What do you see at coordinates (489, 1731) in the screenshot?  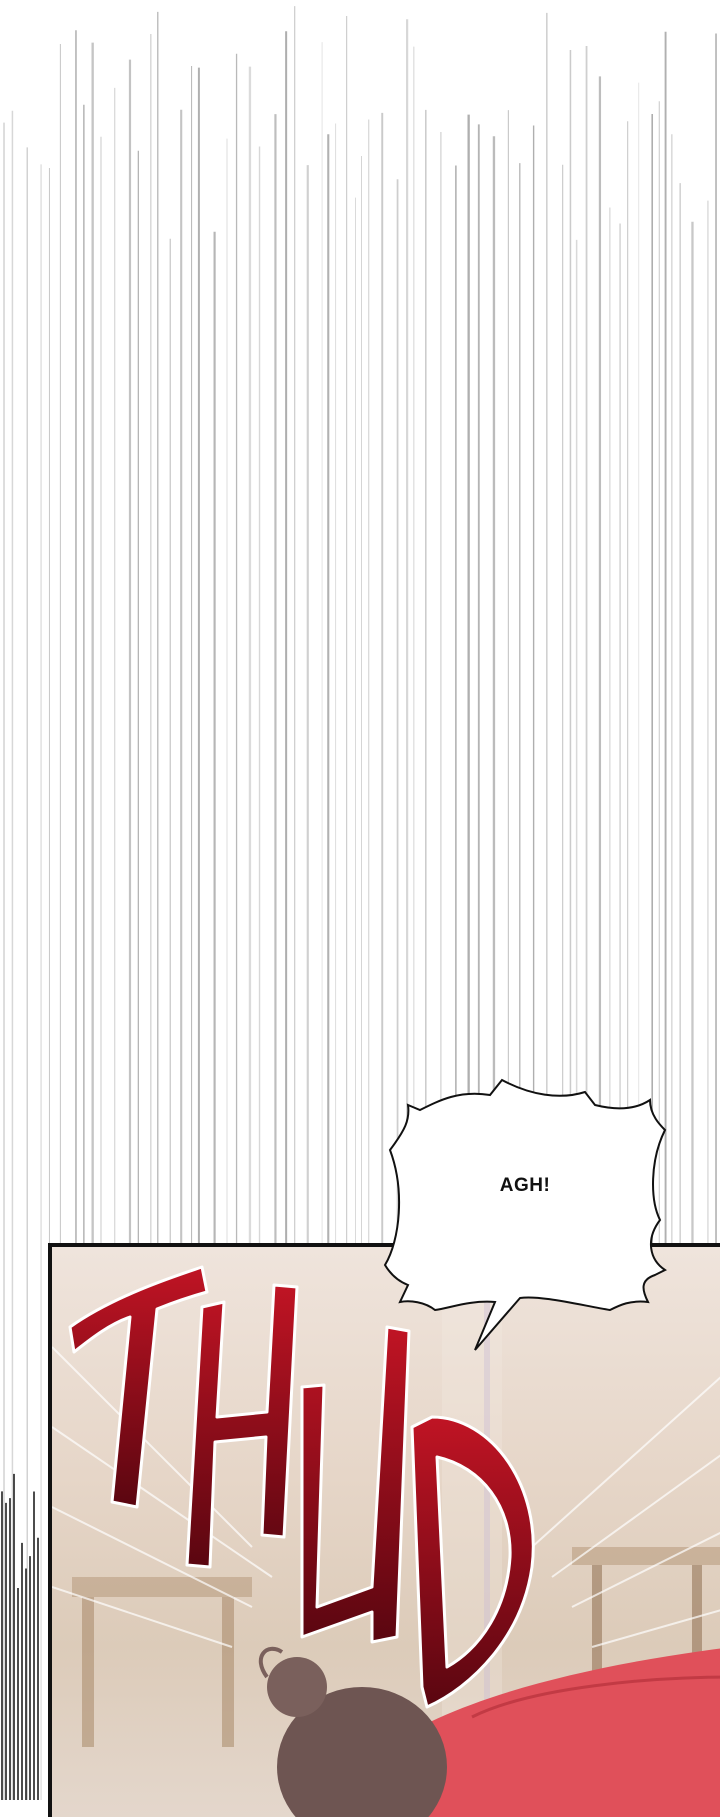 I see `character-figure` at bounding box center [489, 1731].